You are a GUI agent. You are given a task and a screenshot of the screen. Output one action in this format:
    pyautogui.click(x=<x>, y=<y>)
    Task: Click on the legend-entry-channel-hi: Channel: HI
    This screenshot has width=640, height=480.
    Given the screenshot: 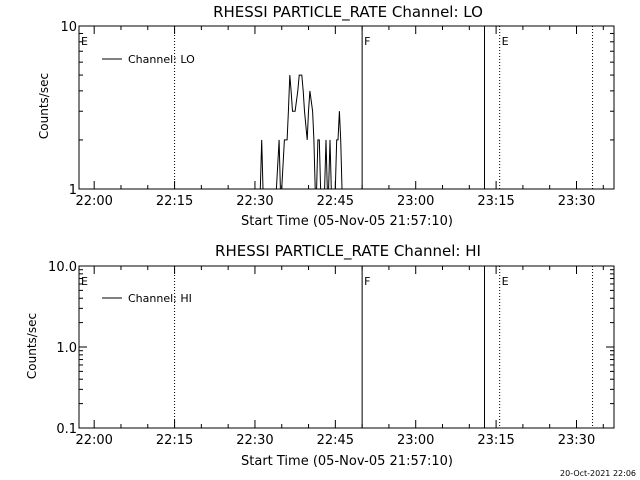 What is the action you would take?
    pyautogui.click(x=160, y=298)
    